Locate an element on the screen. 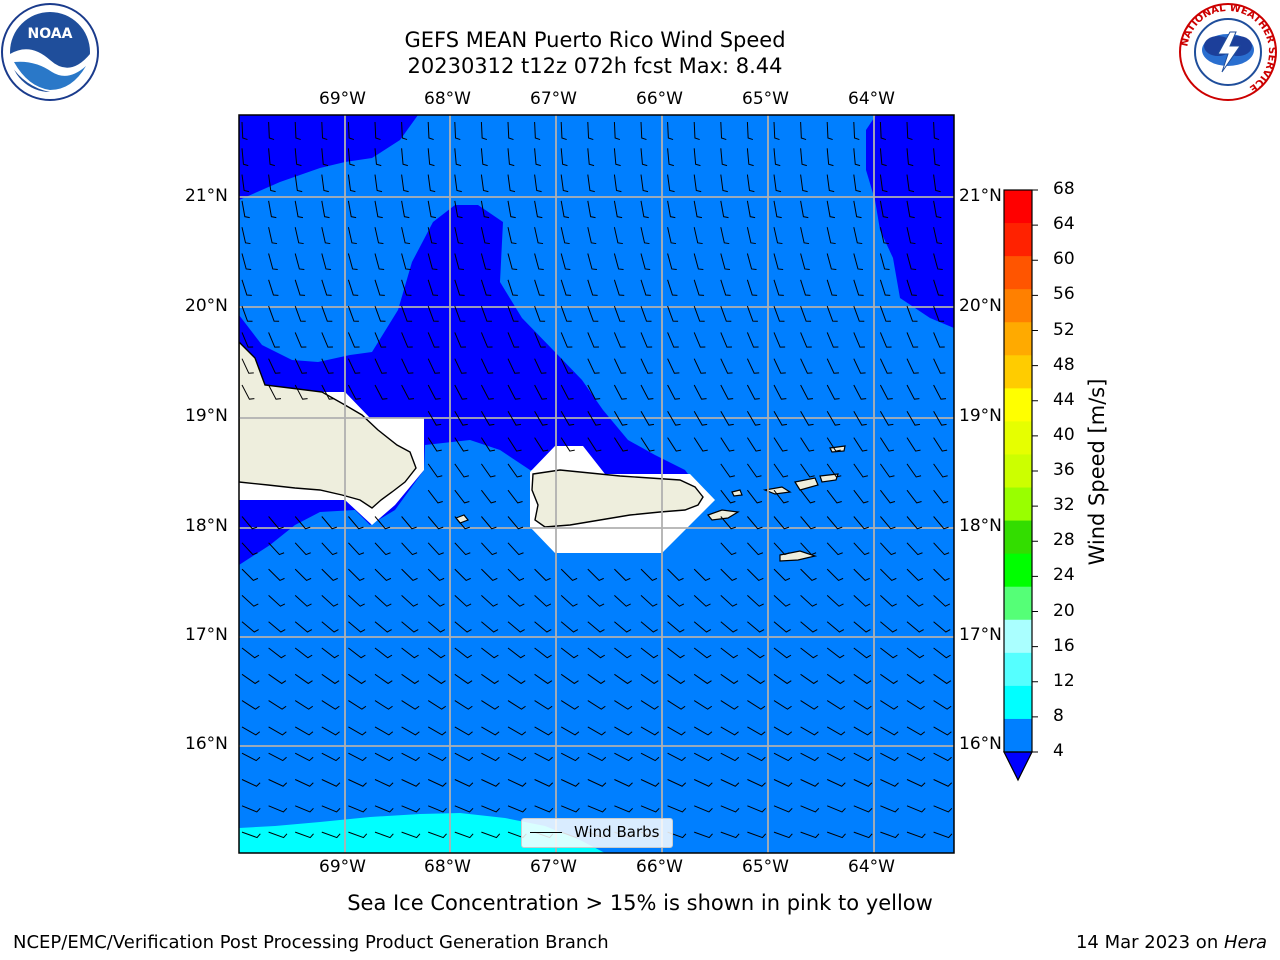 The image size is (1280, 960). colorbar-extend-triangle is located at coordinates (1018, 766).